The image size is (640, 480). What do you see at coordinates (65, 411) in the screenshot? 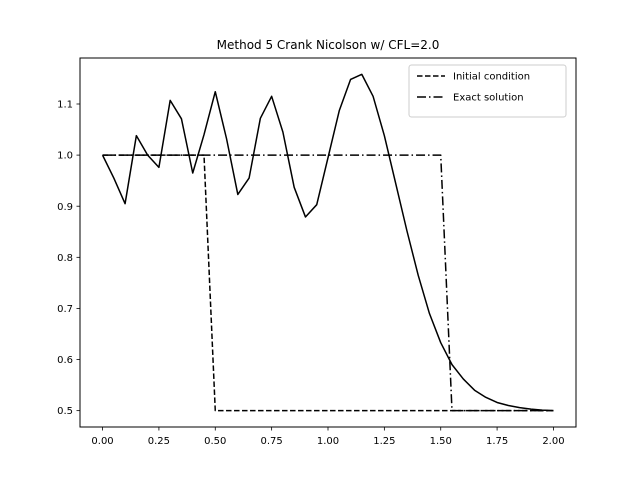
I see `y-tick-label: 0.5` at bounding box center [65, 411].